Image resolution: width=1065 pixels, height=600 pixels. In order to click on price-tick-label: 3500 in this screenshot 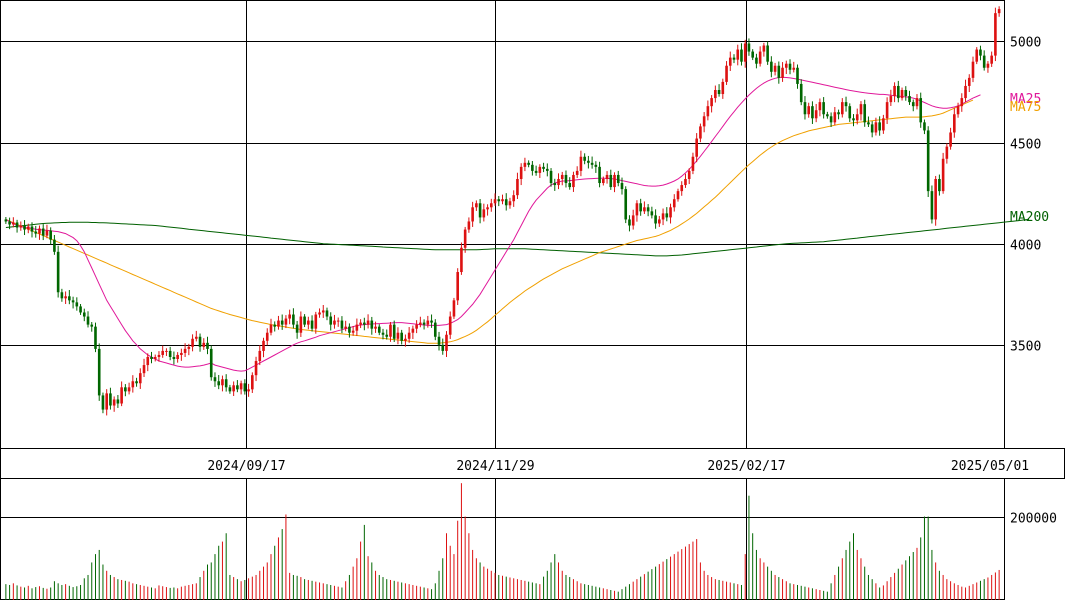, I will do `click(1025, 347)`.